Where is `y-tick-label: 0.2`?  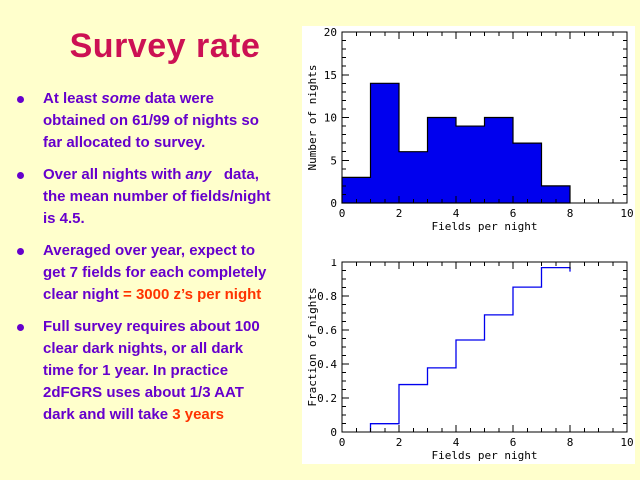
y-tick-label: 0.2 is located at coordinates (327, 398).